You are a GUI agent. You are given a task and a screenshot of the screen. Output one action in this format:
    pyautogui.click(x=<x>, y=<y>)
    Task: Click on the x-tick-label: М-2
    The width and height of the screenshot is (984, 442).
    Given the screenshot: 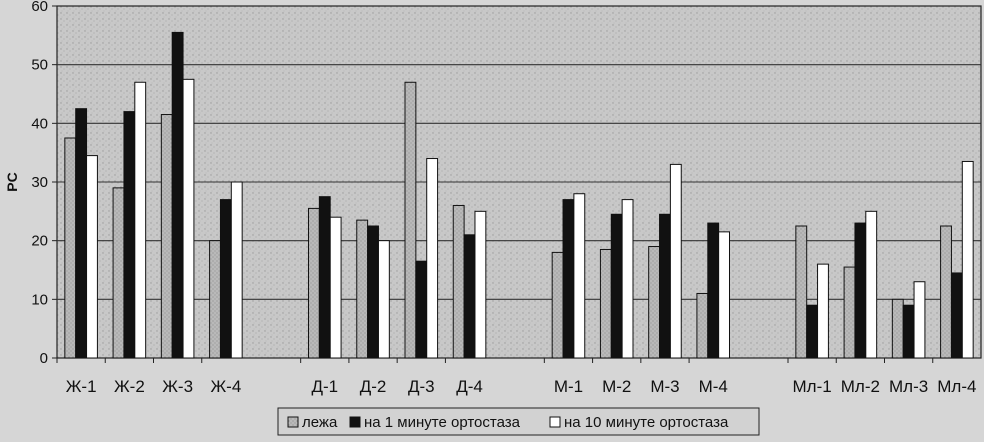 What is the action you would take?
    pyautogui.click(x=616, y=386)
    